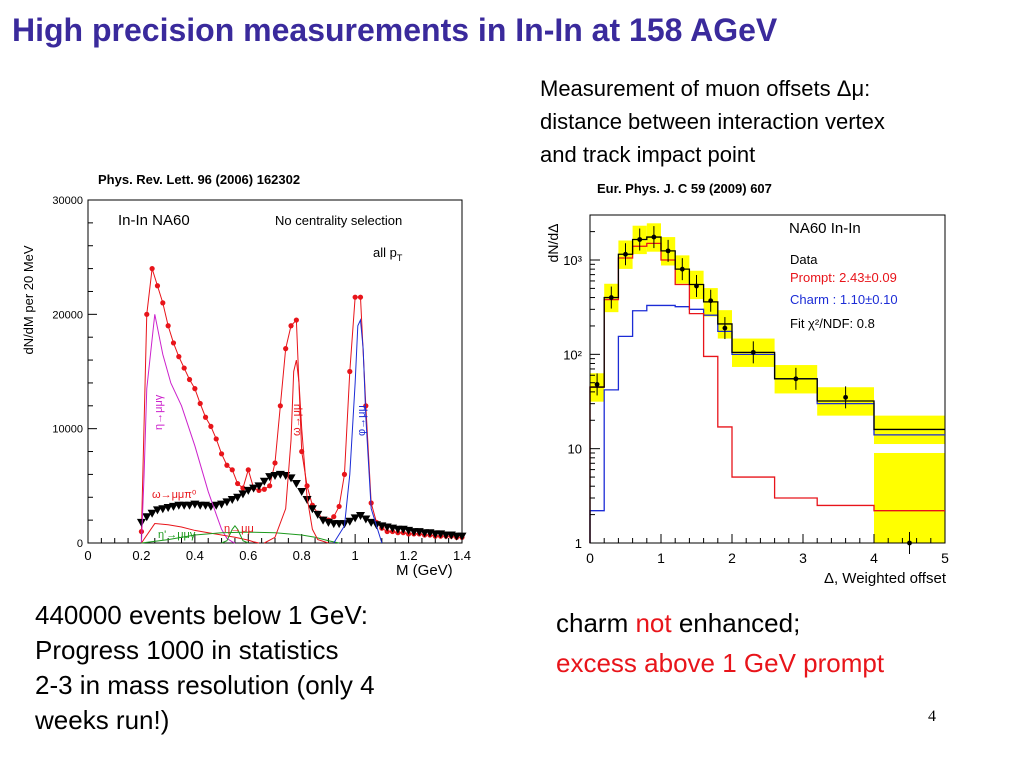  I want to click on mass-y-tick-label: 30000, so click(67, 201).